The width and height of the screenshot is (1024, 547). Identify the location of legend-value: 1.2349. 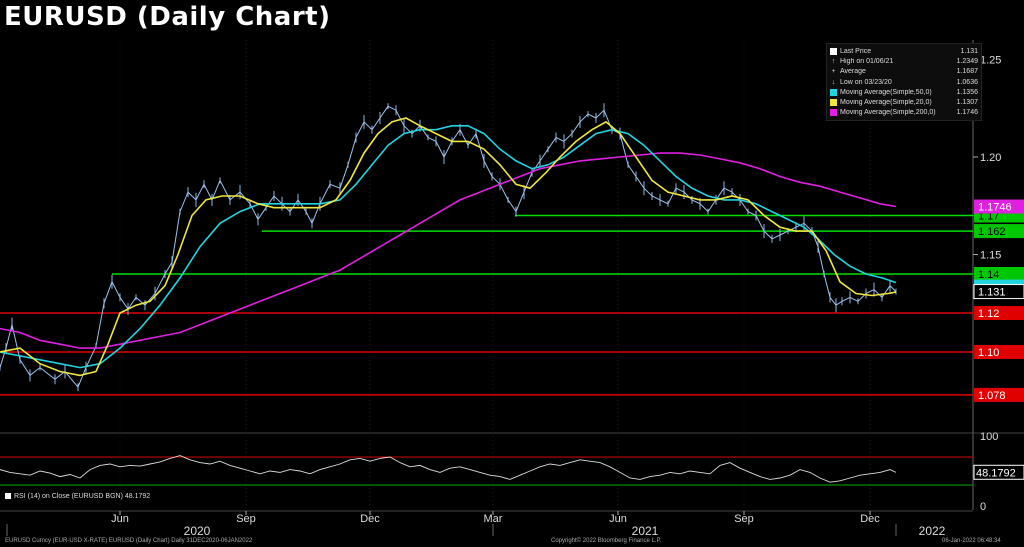
(967, 61).